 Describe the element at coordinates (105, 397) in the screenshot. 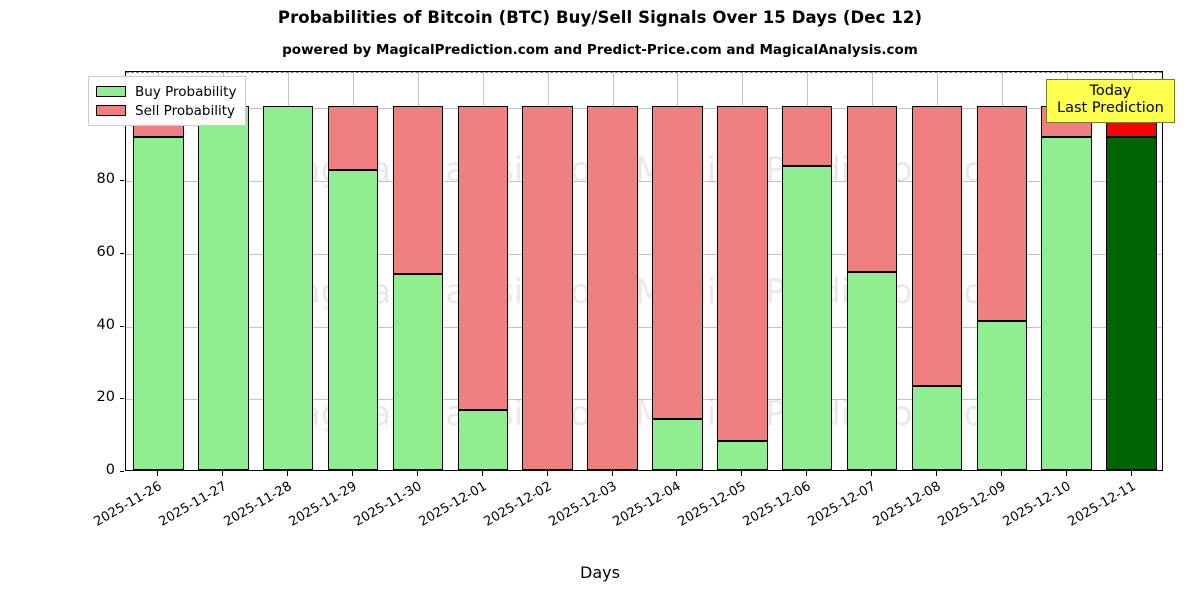

I see `y-tick-label-20: 20` at that location.